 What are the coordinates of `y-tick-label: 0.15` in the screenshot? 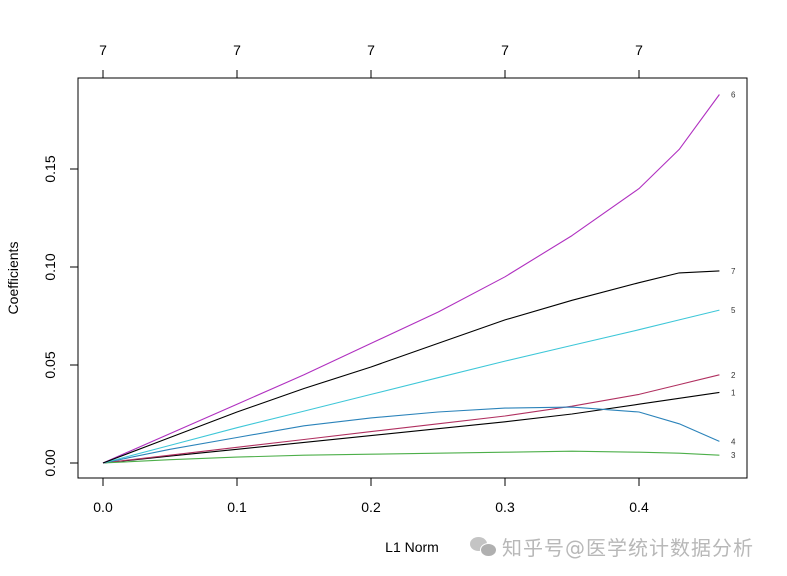 It's located at (50, 168).